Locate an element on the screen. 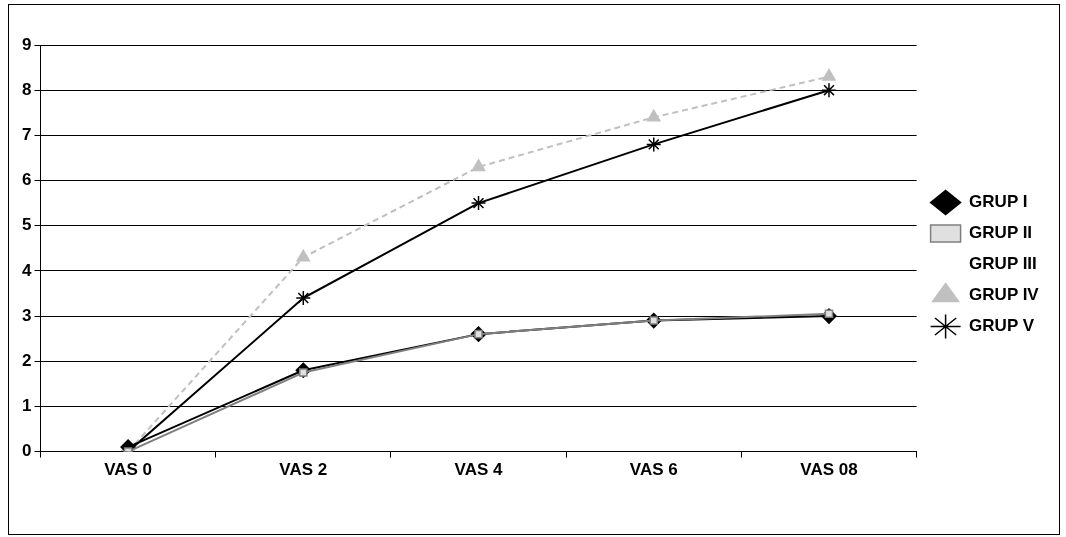 The width and height of the screenshot is (1066, 537). text: GRUP III is located at coordinates (1003, 264).